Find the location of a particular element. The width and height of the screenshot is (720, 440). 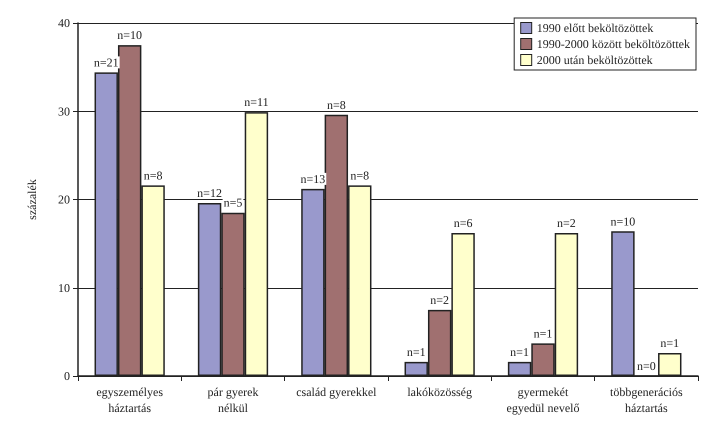

y-tick-label: 0 is located at coordinates (67, 376).